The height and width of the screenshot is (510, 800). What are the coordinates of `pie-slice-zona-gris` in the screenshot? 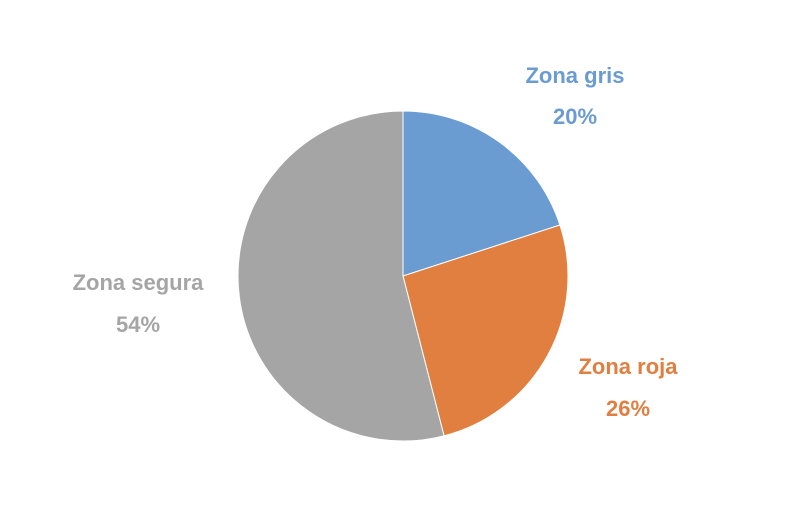 It's located at (481, 193).